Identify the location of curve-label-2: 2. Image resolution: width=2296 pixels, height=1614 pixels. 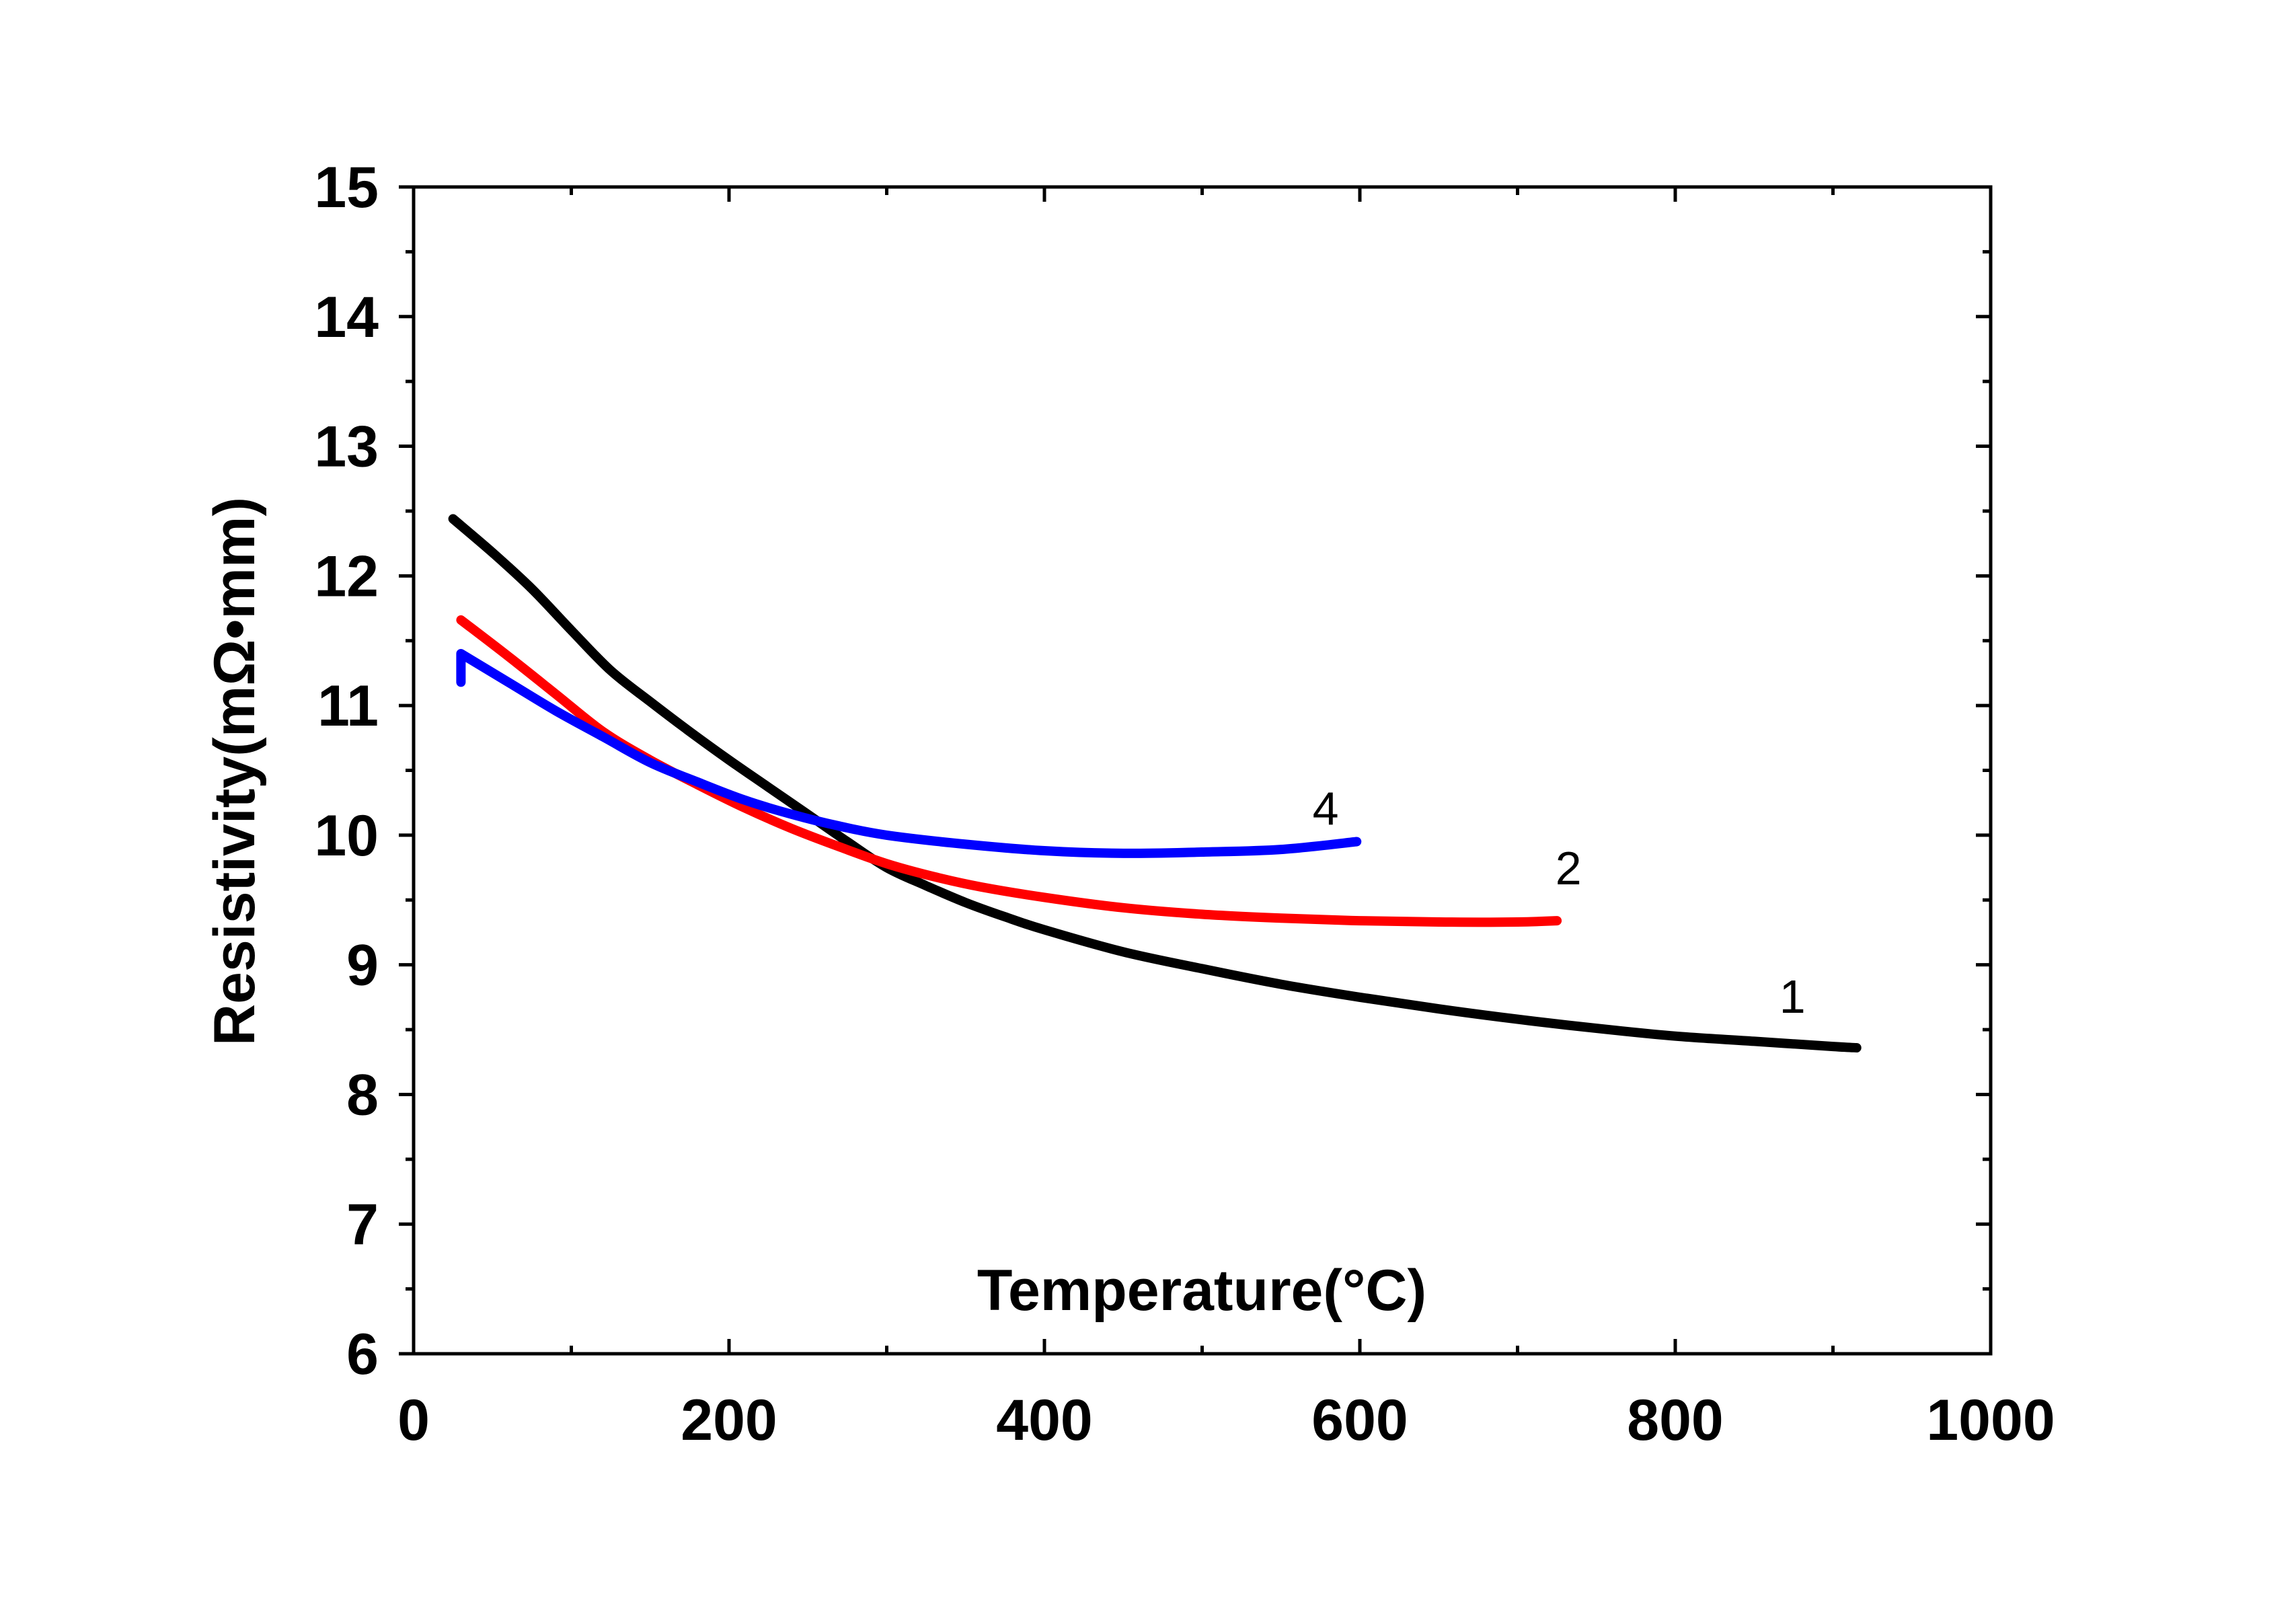
(1569, 868).